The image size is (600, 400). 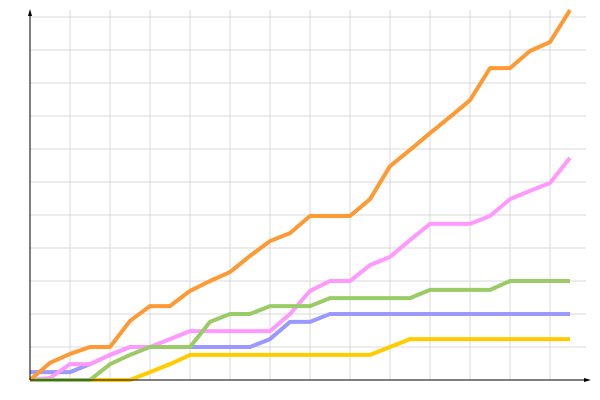 What do you see at coordinates (30, 12) in the screenshot?
I see `y-axis-arrow-icon` at bounding box center [30, 12].